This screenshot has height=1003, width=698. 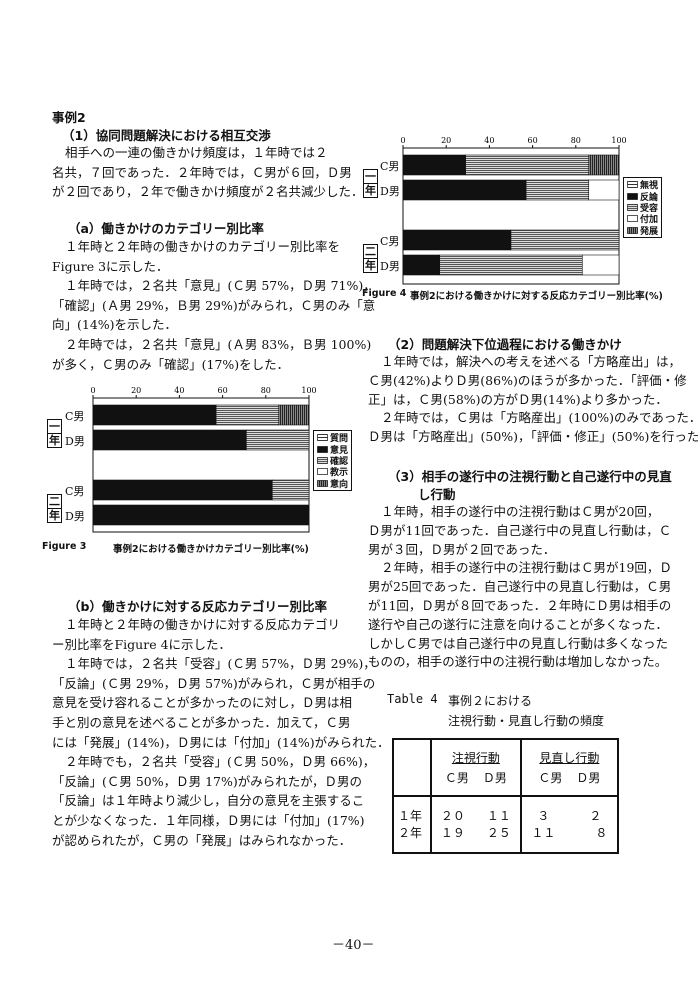 I want to click on text-line: １年時と２年時の働きかけのカテゴリー別比率を, so click(x=203, y=246).